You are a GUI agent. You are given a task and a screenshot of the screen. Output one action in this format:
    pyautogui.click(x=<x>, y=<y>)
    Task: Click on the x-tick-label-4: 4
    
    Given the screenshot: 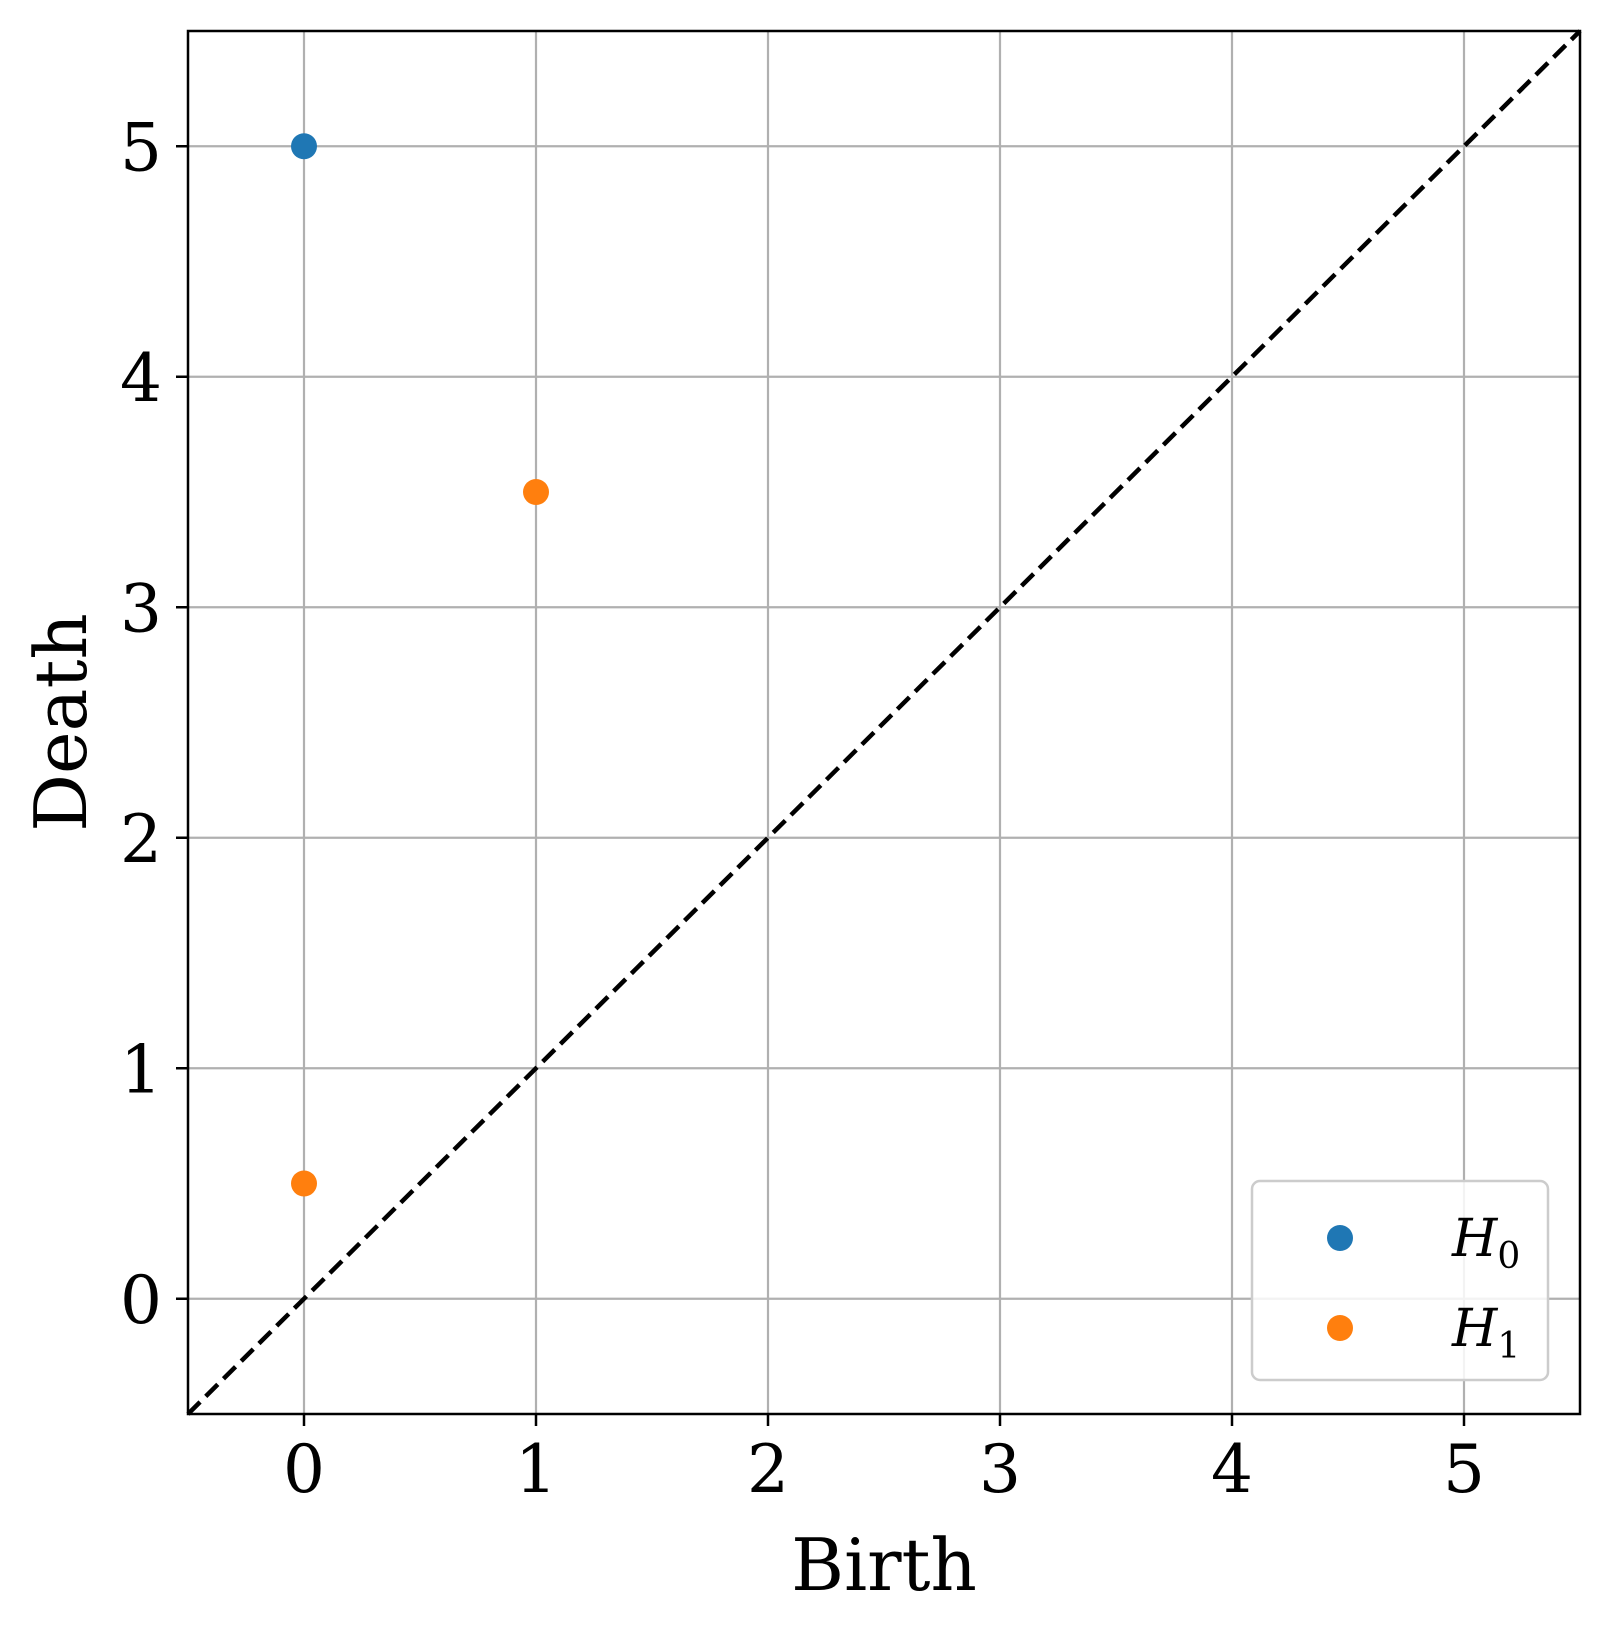 What is the action you would take?
    pyautogui.click(x=1232, y=1469)
    